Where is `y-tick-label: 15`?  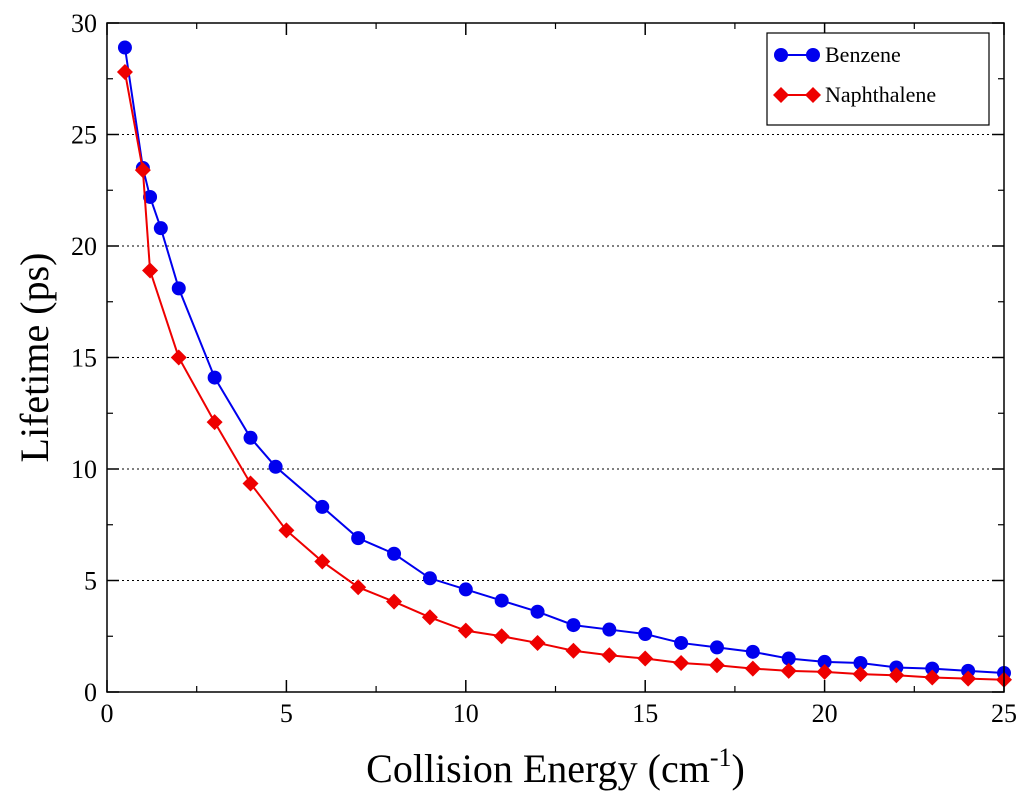
y-tick-label: 15 is located at coordinates (84, 358).